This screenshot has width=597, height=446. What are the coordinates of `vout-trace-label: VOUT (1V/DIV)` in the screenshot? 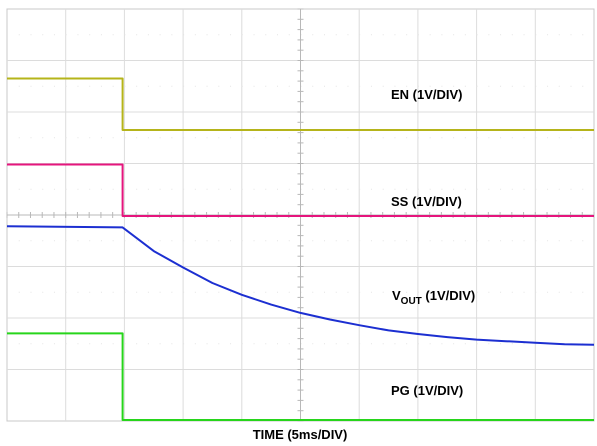 It's located at (433, 297).